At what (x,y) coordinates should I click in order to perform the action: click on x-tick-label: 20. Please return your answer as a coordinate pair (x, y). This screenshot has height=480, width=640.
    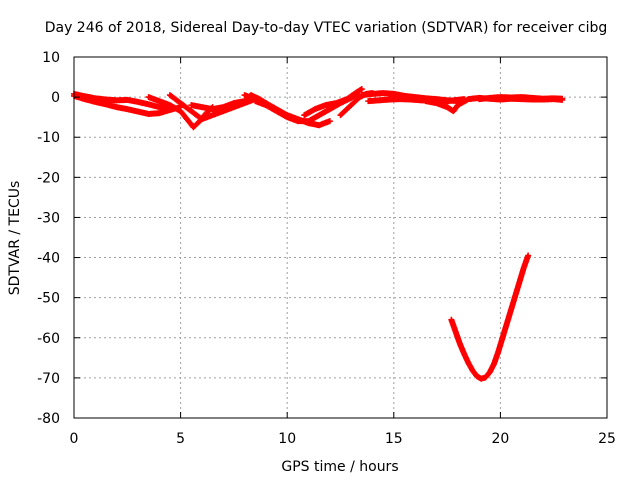
    Looking at the image, I should click on (500, 439).